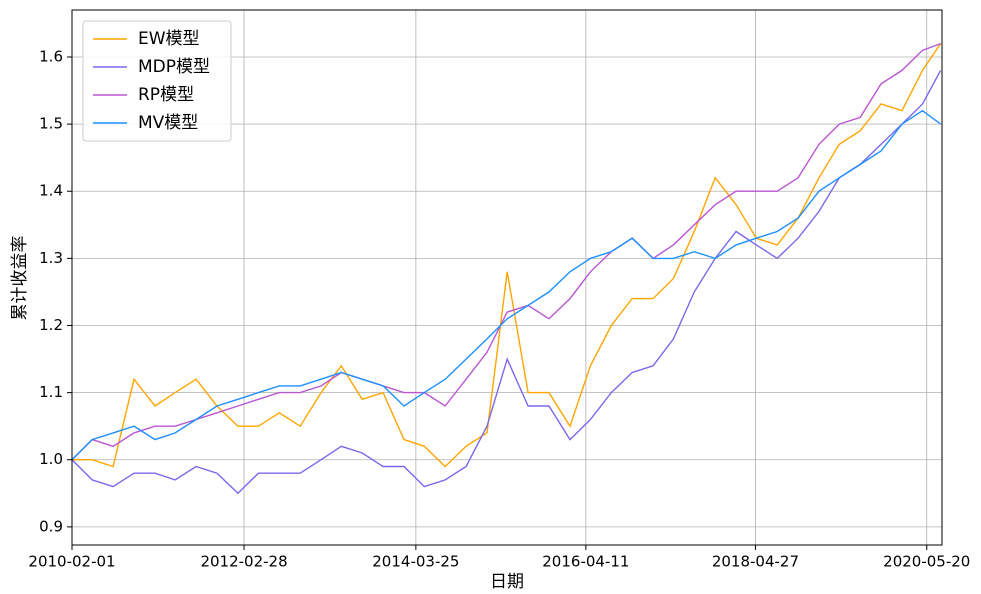 This screenshot has height=594, width=981. Describe the element at coordinates (415, 562) in the screenshot. I see `x-tick-label: 2014-03-25` at that location.